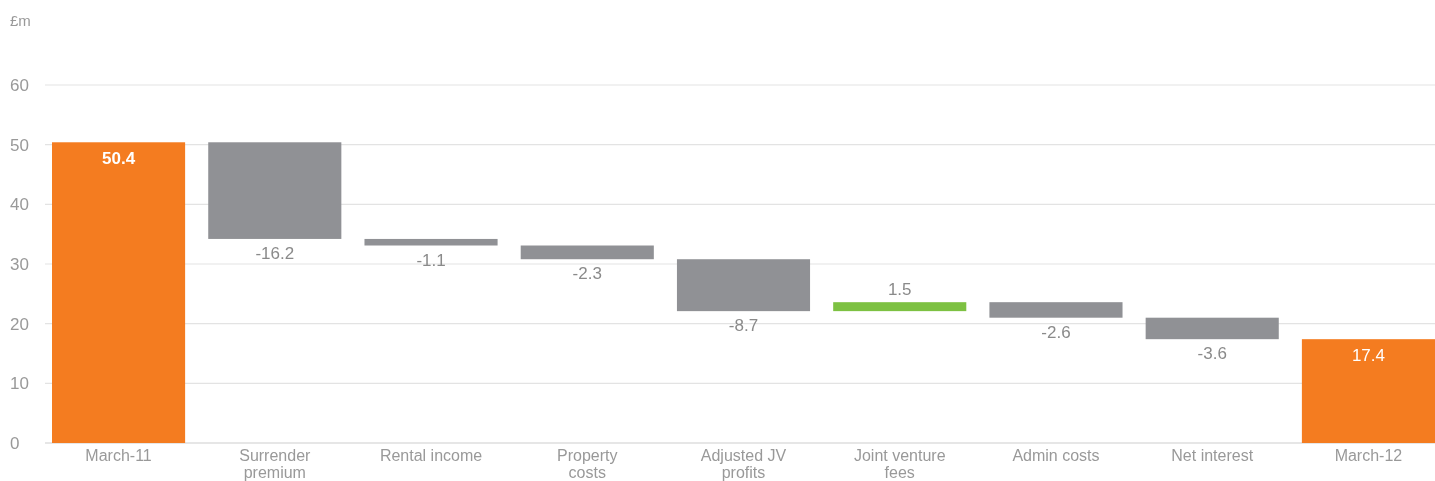 The height and width of the screenshot is (481, 1435). Describe the element at coordinates (1212, 354) in the screenshot. I see `data-label: -3.6` at that location.